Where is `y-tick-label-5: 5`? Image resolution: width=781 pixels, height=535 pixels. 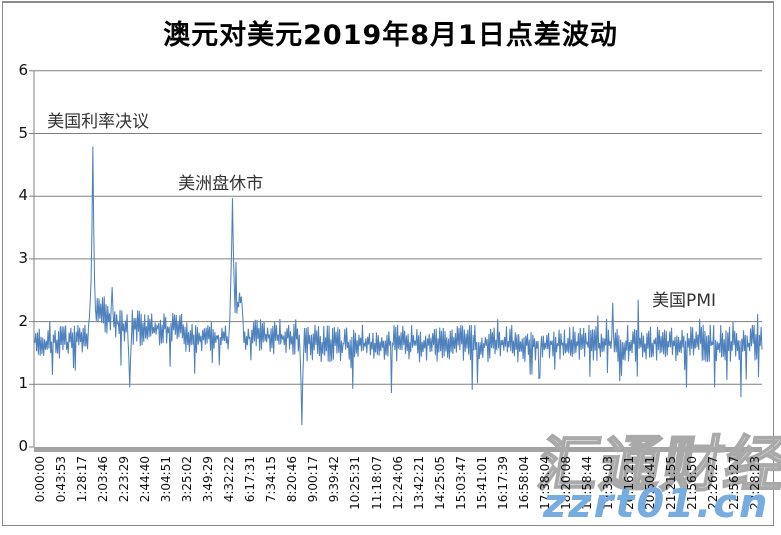 y-tick-label-5: 5 is located at coordinates (23, 132).